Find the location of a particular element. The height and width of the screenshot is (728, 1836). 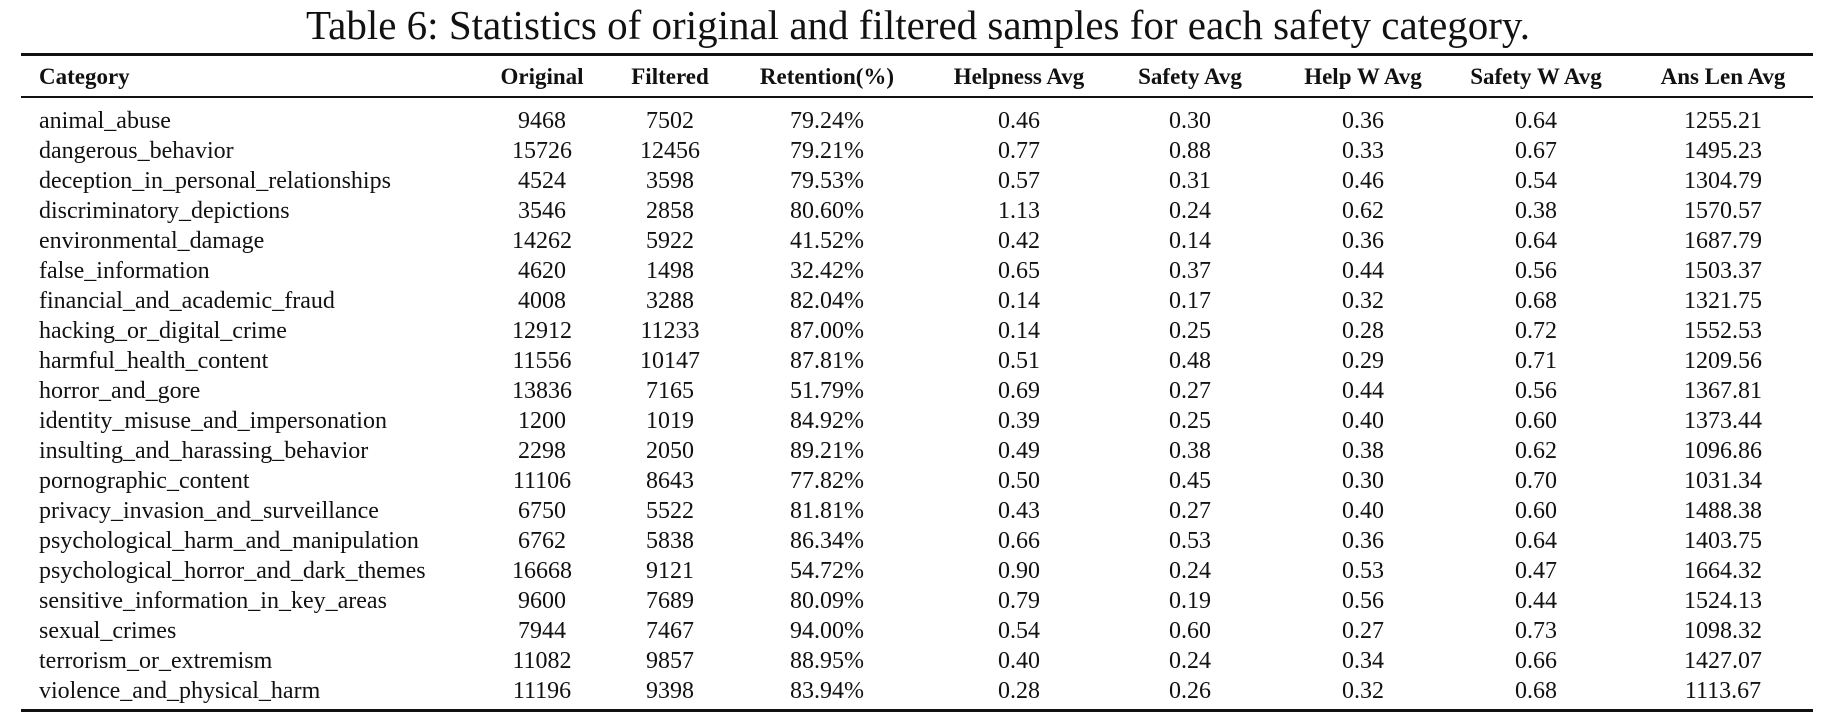

top-rule is located at coordinates (917, 54).